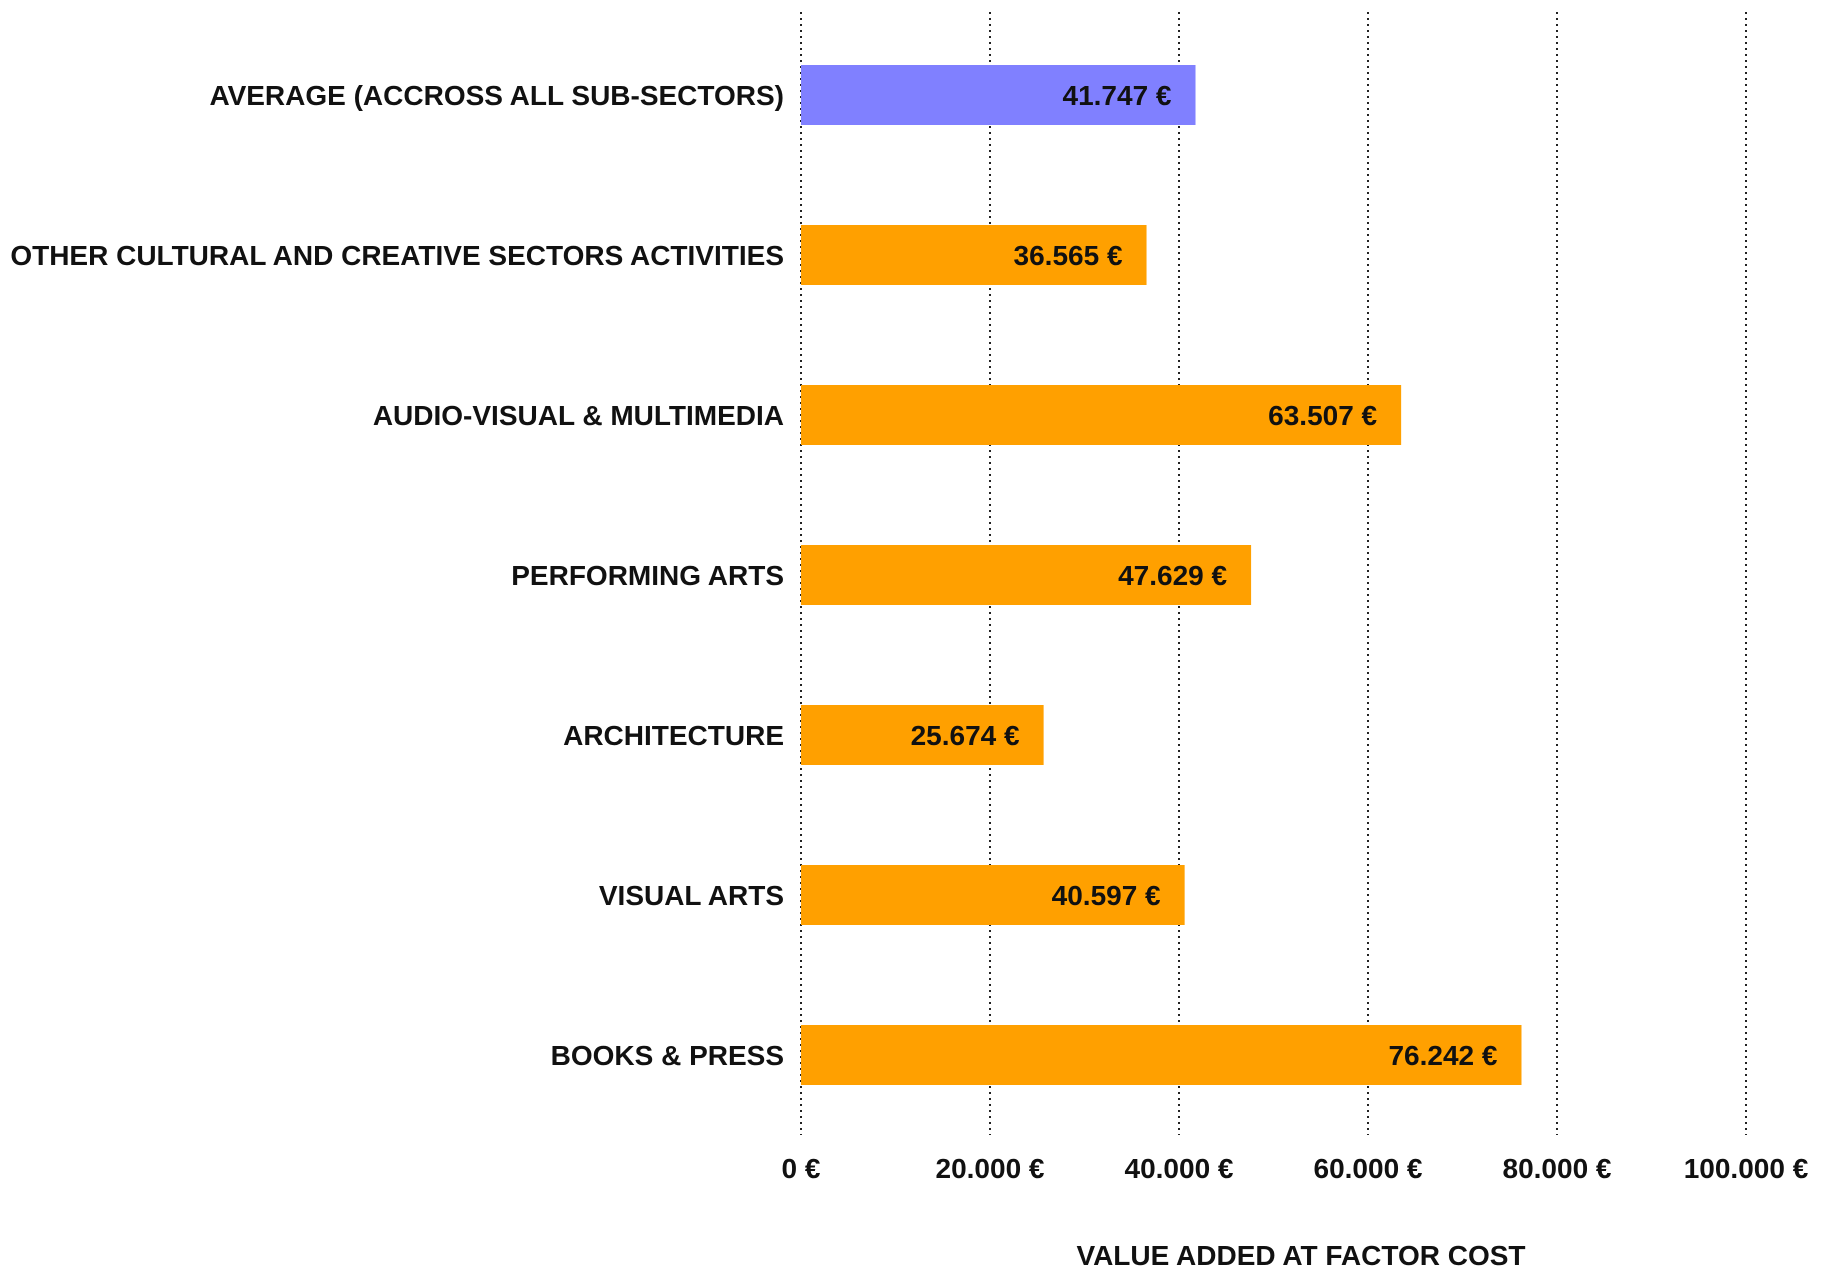 This screenshot has height=1267, width=1823. I want to click on category-label: ARCHITECTURE, so click(673, 735).